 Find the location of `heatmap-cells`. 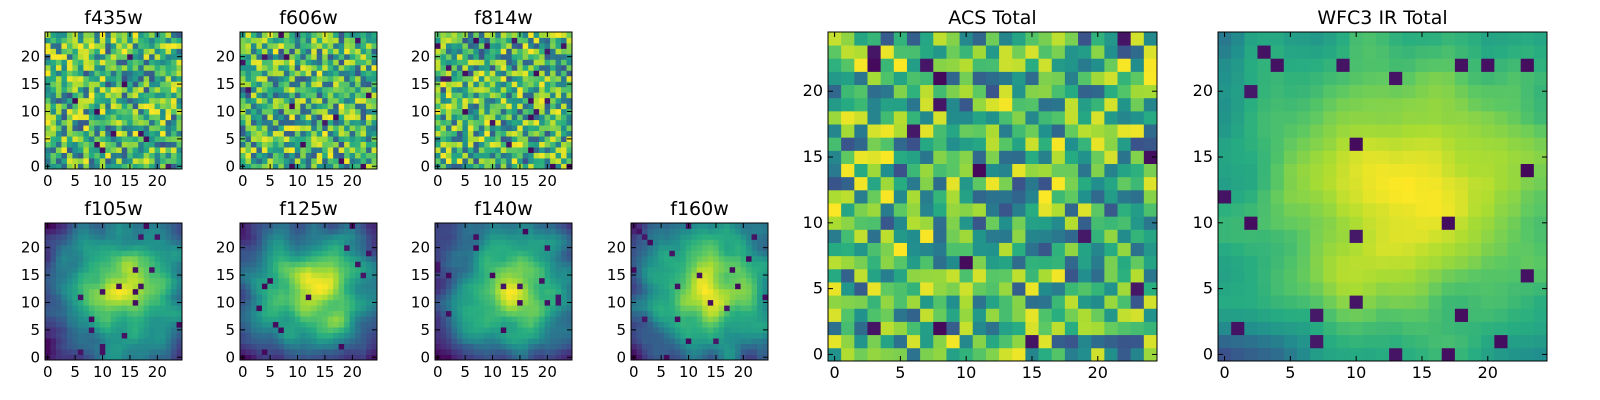

heatmap-cells is located at coordinates (114, 292).